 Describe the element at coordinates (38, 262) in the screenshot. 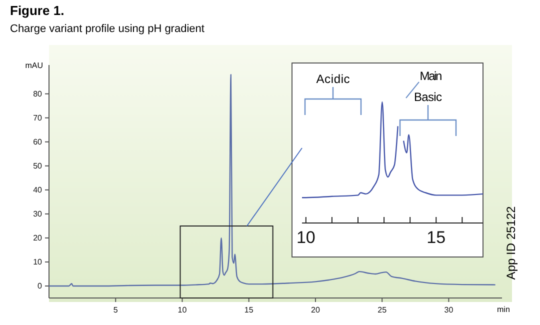

I see `y-tick-label: 10` at that location.